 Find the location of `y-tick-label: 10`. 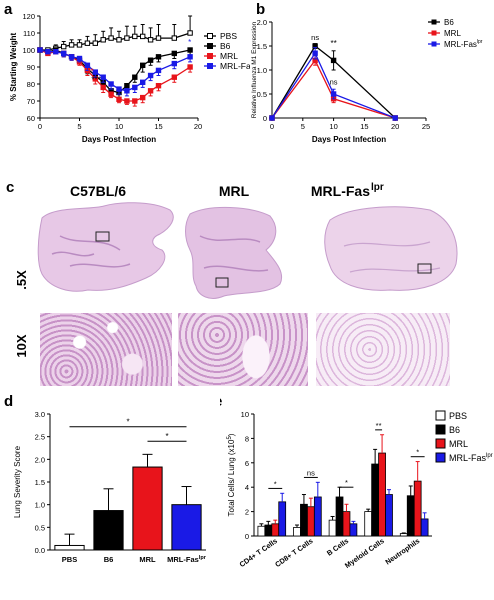

y-tick-label: 10 is located at coordinates (245, 414).